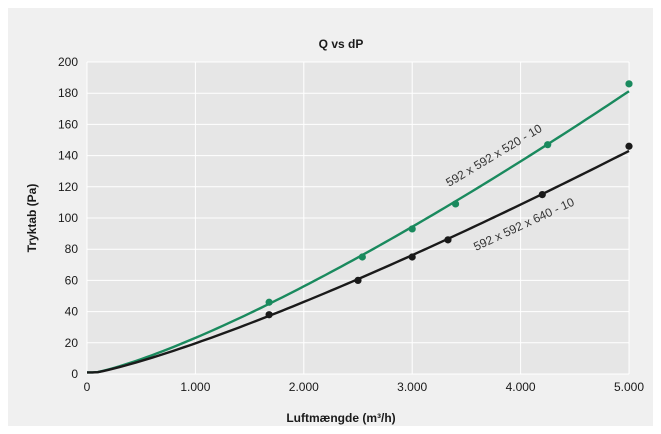 The image size is (661, 434). I want to click on y-tick-label: 160, so click(68, 124).